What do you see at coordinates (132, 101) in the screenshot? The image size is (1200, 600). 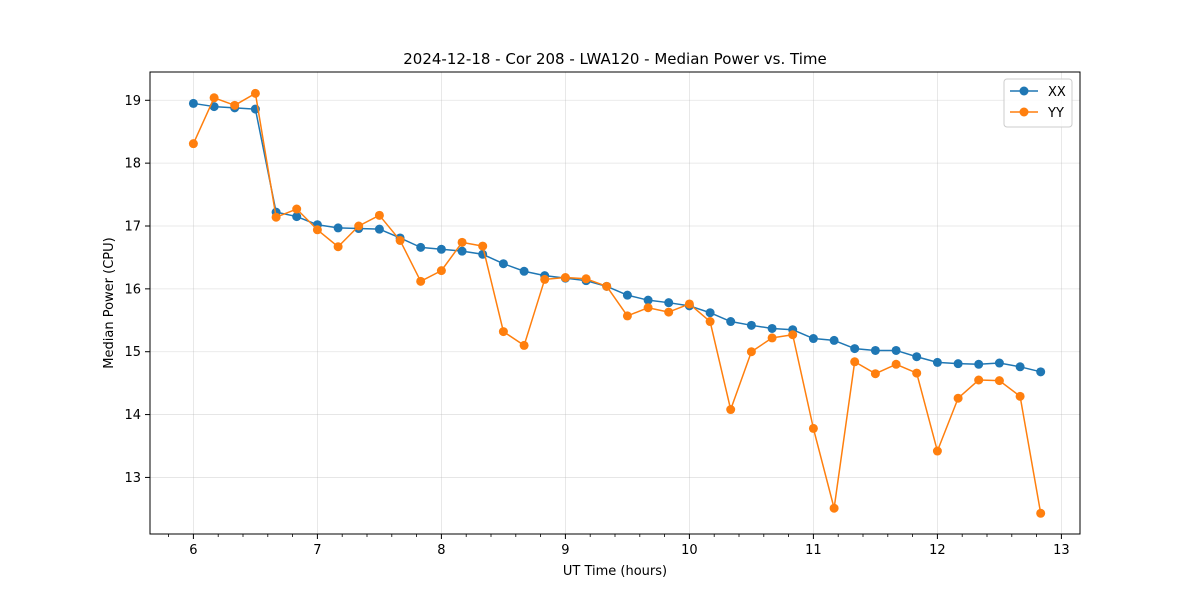 I see `y-tick-label: 19` at bounding box center [132, 101].